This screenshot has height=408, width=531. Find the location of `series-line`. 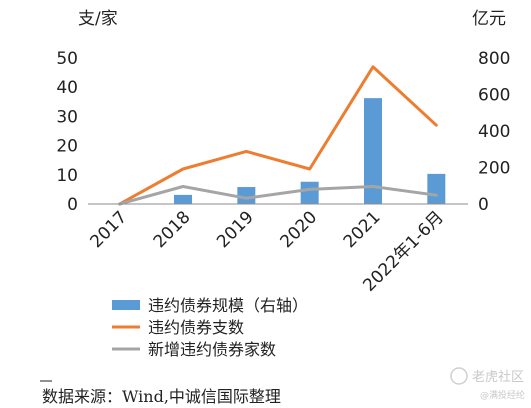

series-line is located at coordinates (278, 195).